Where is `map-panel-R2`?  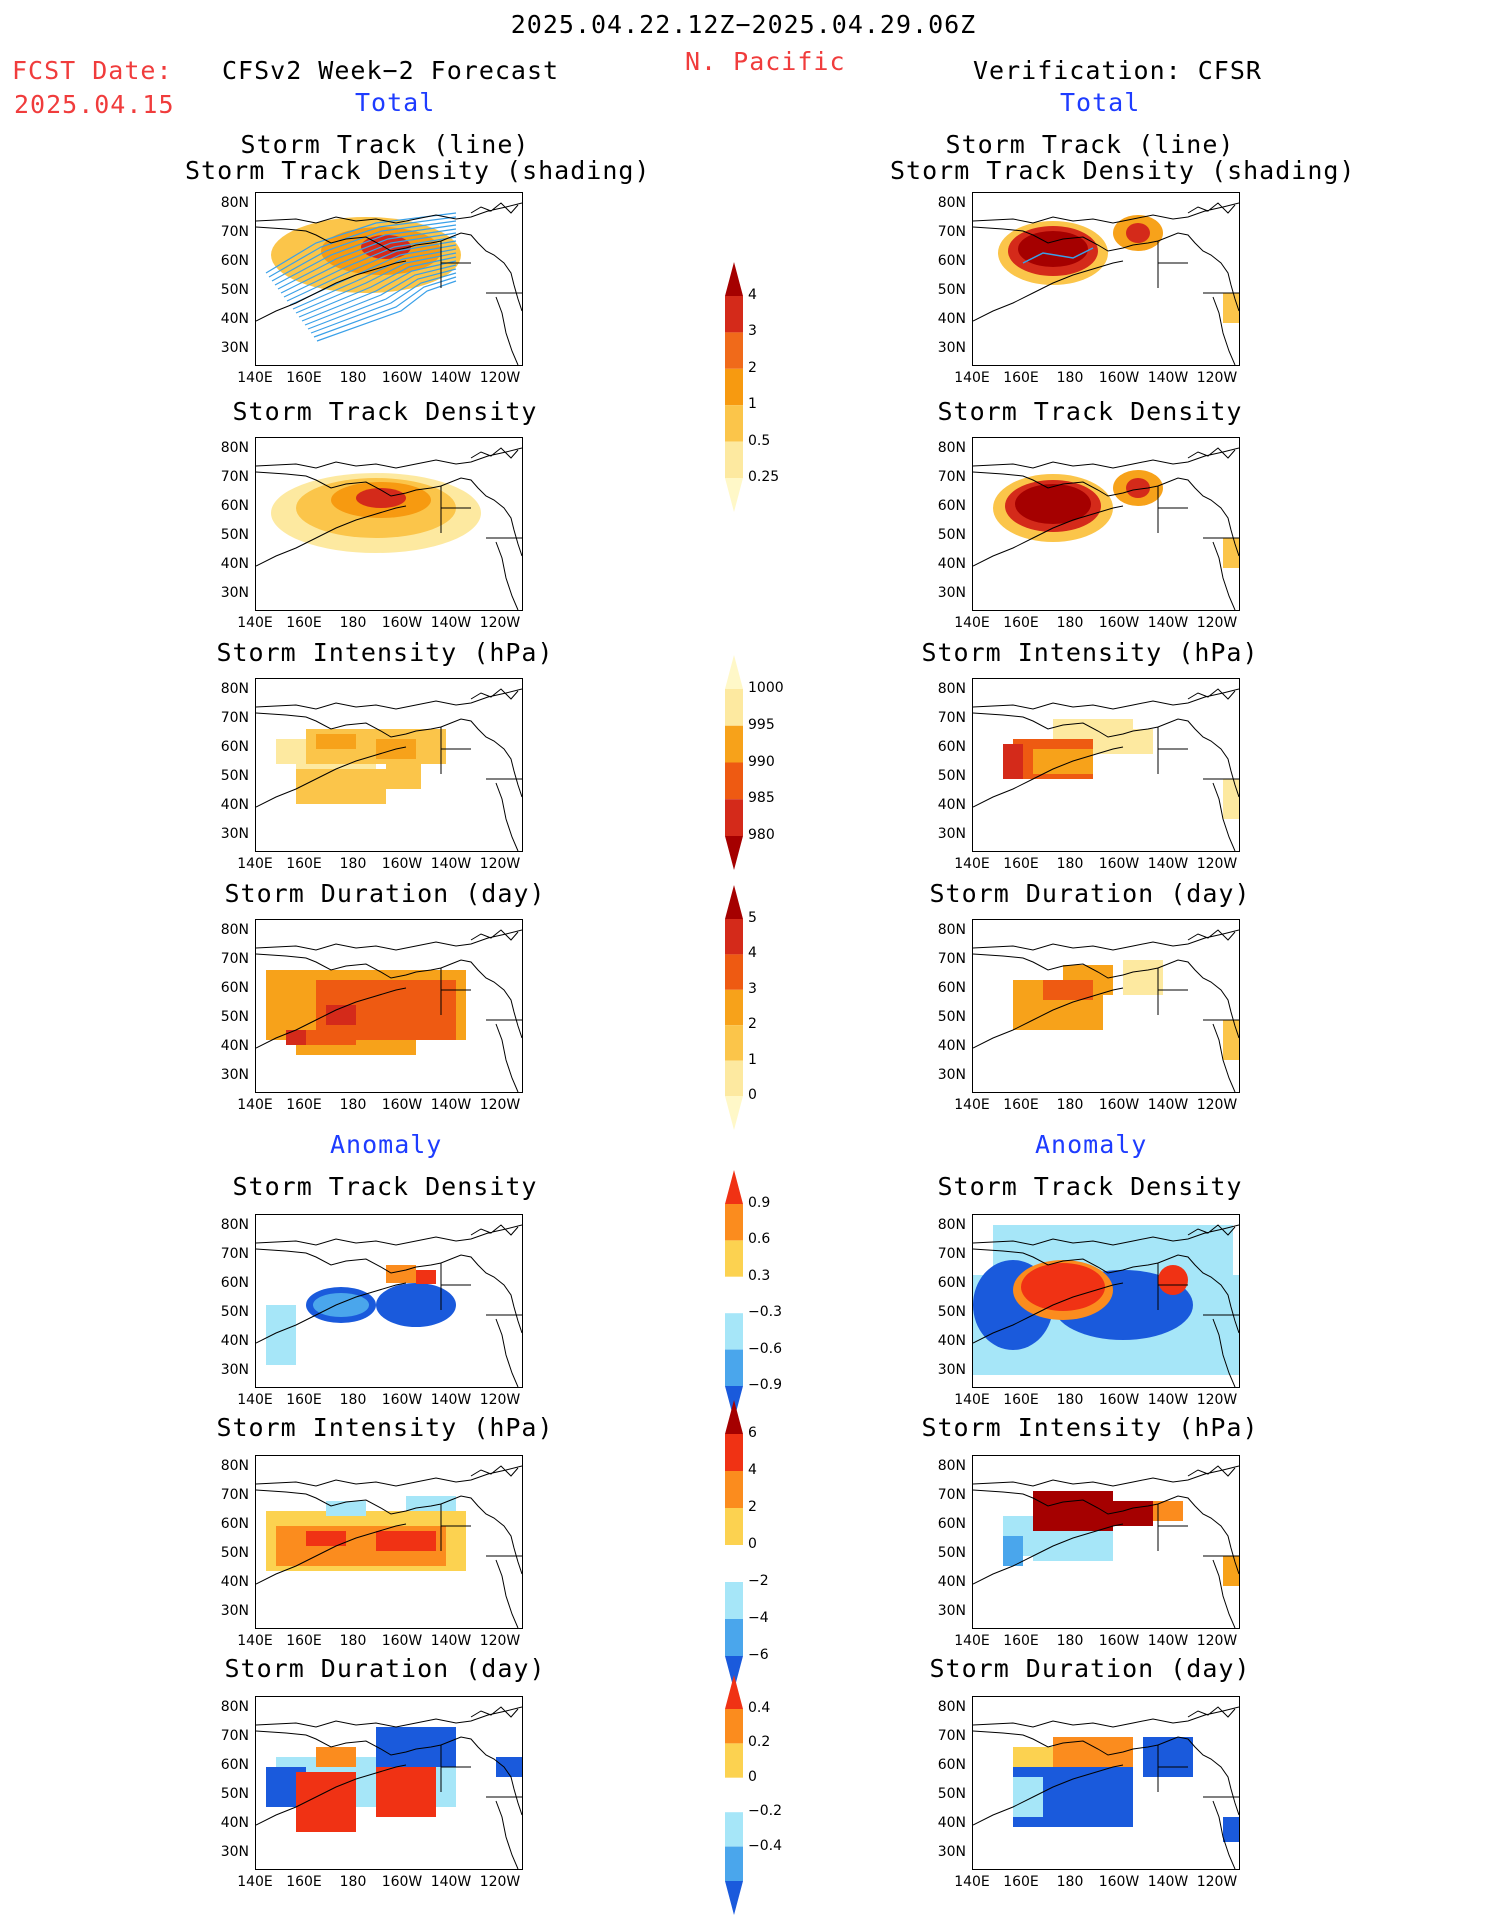 map-panel-R2 is located at coordinates (1106, 765).